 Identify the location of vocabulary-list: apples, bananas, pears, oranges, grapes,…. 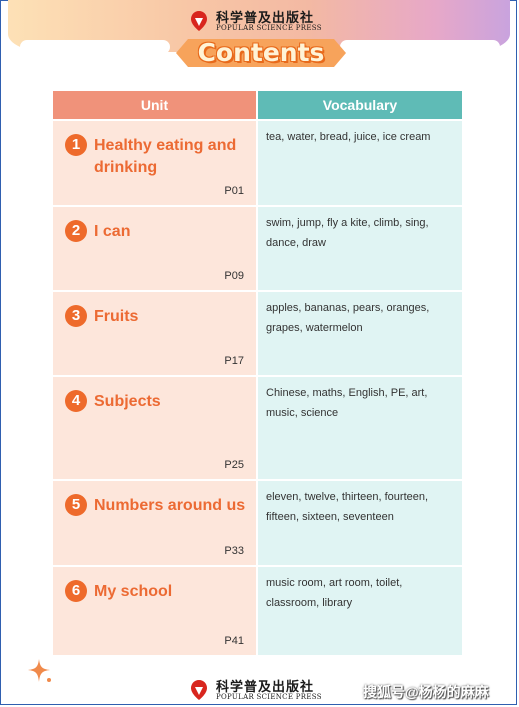
(348, 318).